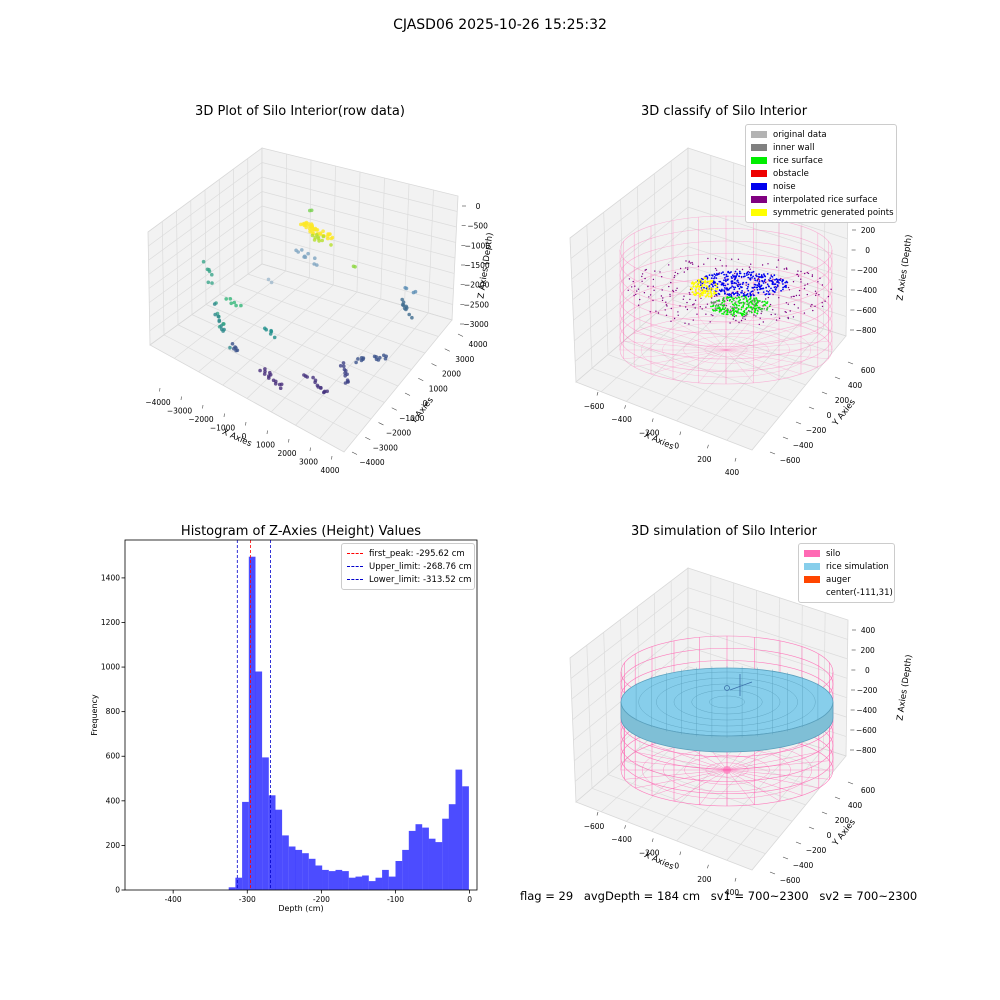 The width and height of the screenshot is (1000, 1000). What do you see at coordinates (833, 553) in the screenshot?
I see `legend-label: silo` at bounding box center [833, 553].